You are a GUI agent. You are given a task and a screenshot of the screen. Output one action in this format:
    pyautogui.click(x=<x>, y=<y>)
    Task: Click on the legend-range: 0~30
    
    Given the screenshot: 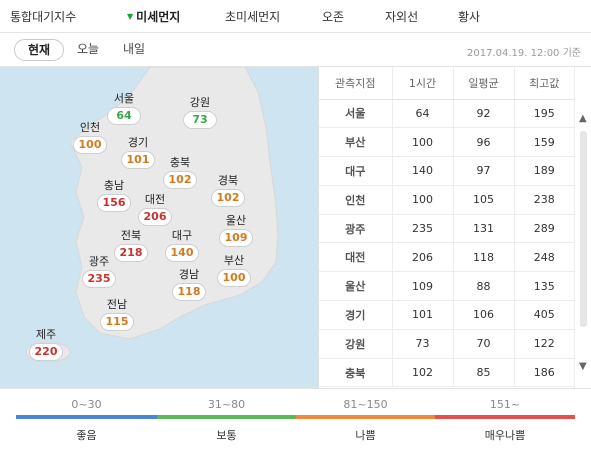 What is the action you would take?
    pyautogui.click(x=86, y=404)
    